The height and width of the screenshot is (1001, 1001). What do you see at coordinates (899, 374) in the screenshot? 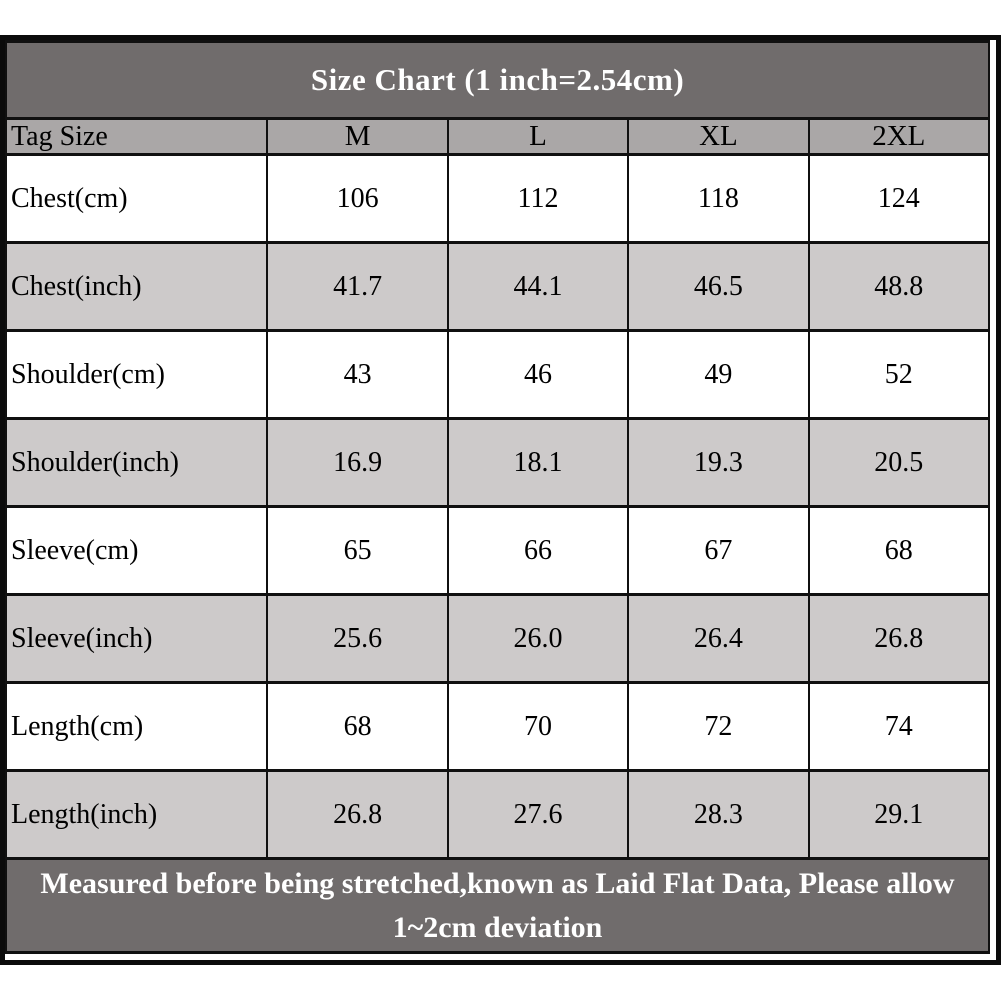
I see `cell-value: 52` at bounding box center [899, 374].